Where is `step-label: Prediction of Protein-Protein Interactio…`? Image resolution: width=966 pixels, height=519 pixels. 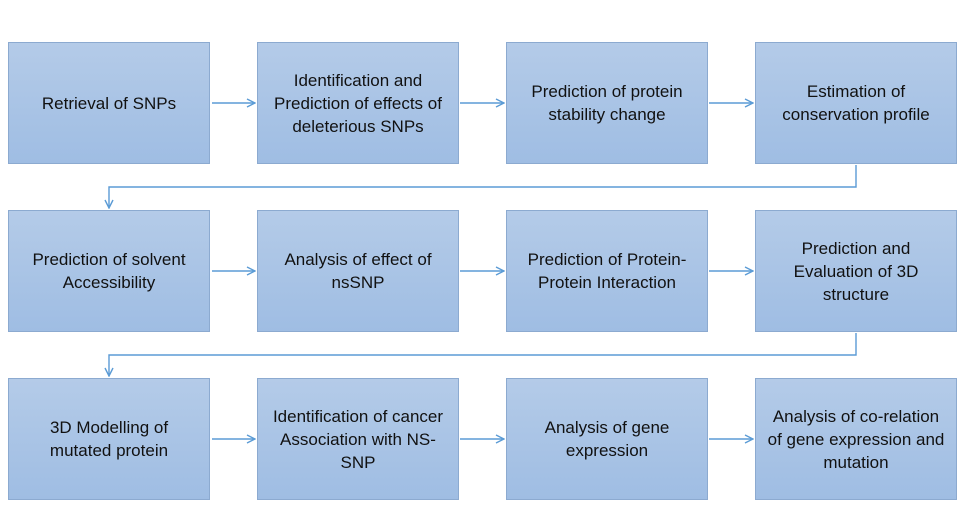
step-label: Prediction of Protein-Protein Interactio… is located at coordinates (607, 271).